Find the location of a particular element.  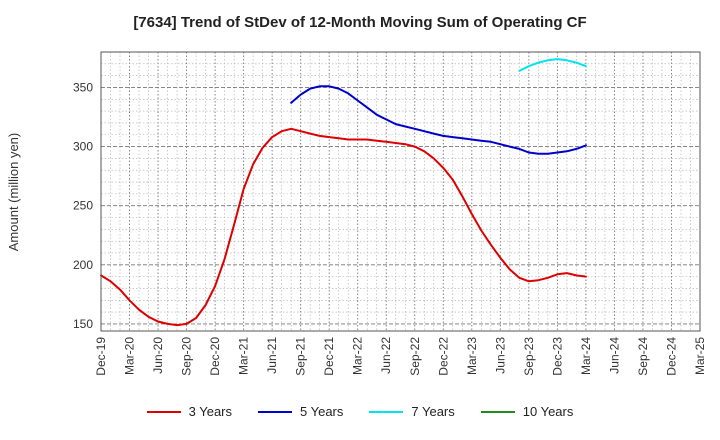

legend-item: 5 Years is located at coordinates (300, 411).